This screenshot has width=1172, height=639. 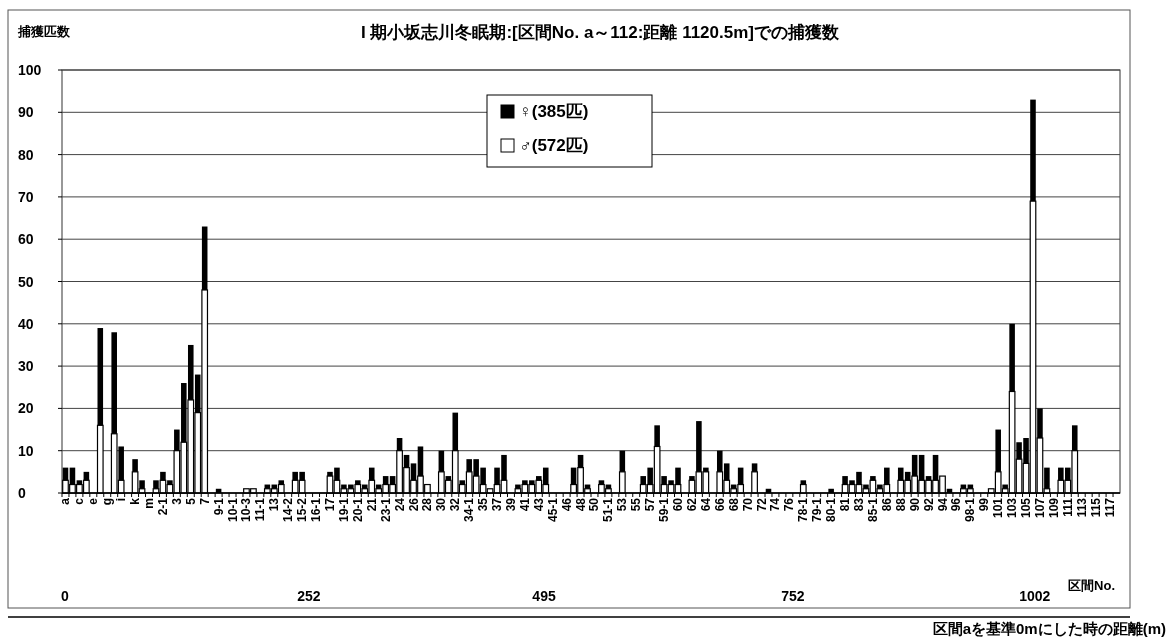 What do you see at coordinates (329, 504) in the screenshot?
I see `x-tick-label: 17` at bounding box center [329, 504].